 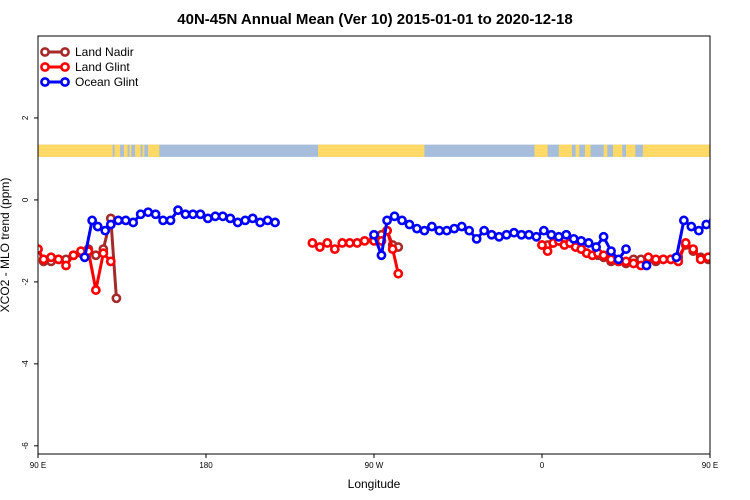 What do you see at coordinates (6, 245) in the screenshot?
I see `y-axis-label: XCO2 - MLO trend (ppm)` at bounding box center [6, 245].